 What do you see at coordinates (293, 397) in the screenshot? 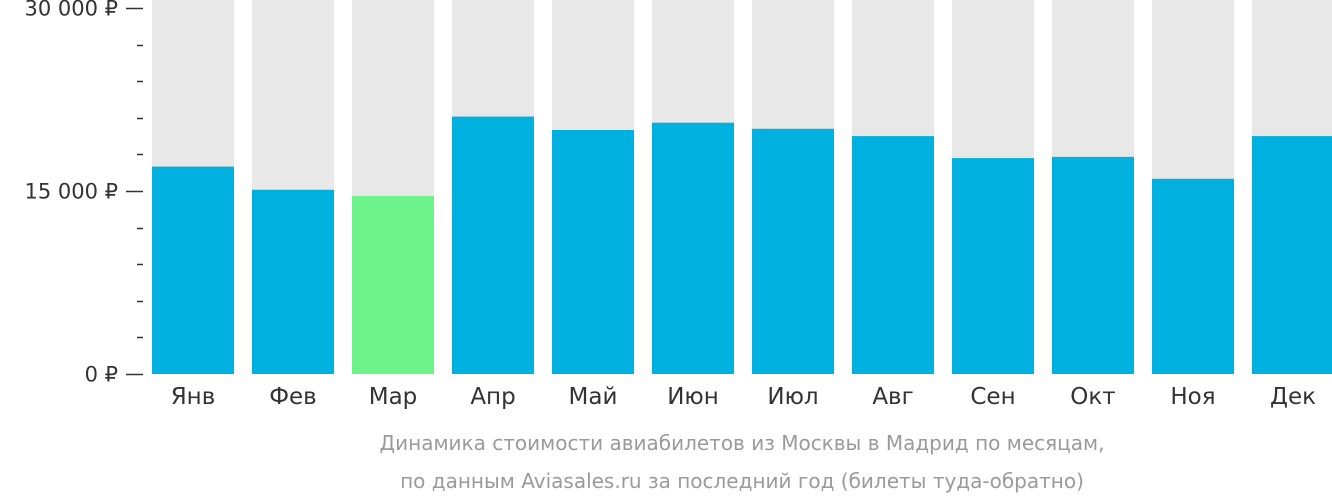
I see `x-tick-label: Фев` at bounding box center [293, 397].